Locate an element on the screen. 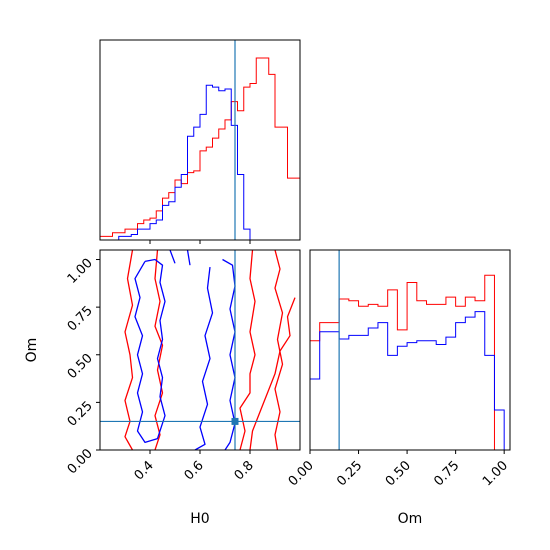  h0-marginal-frame is located at coordinates (200, 140).